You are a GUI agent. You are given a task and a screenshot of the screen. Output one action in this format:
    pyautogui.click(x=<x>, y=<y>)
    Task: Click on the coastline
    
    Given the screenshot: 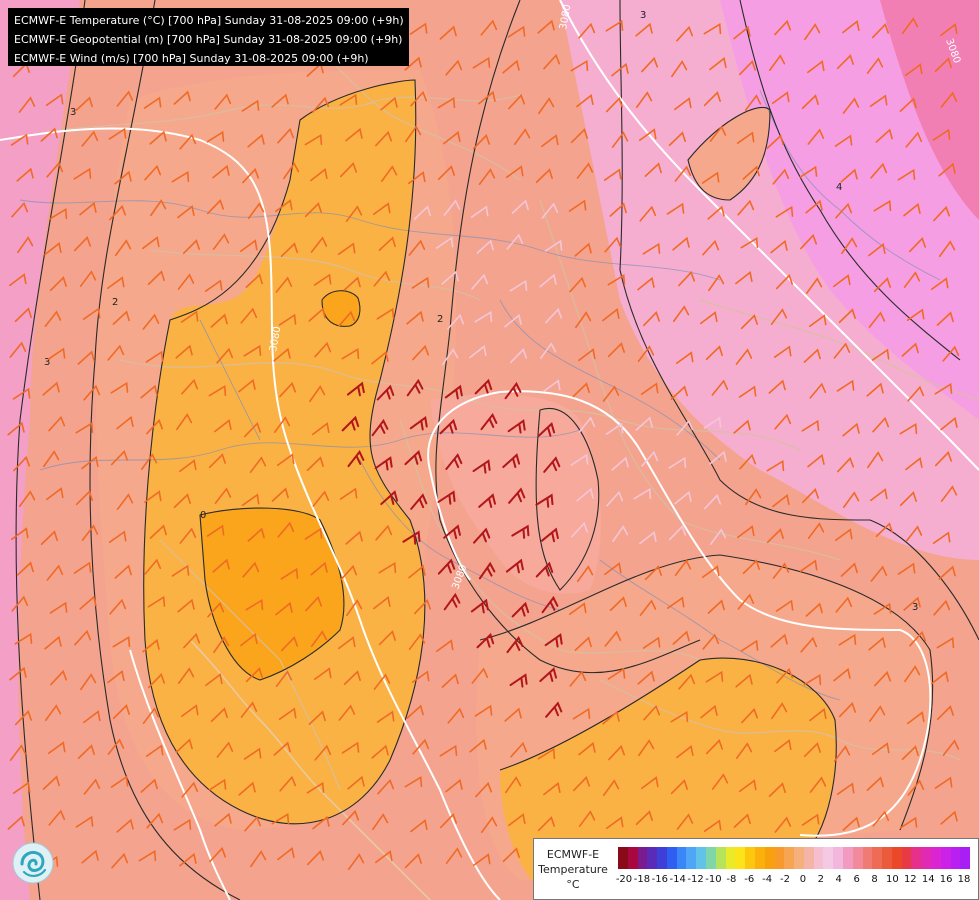 What is the action you would take?
    pyautogui.click(x=310, y=769)
    